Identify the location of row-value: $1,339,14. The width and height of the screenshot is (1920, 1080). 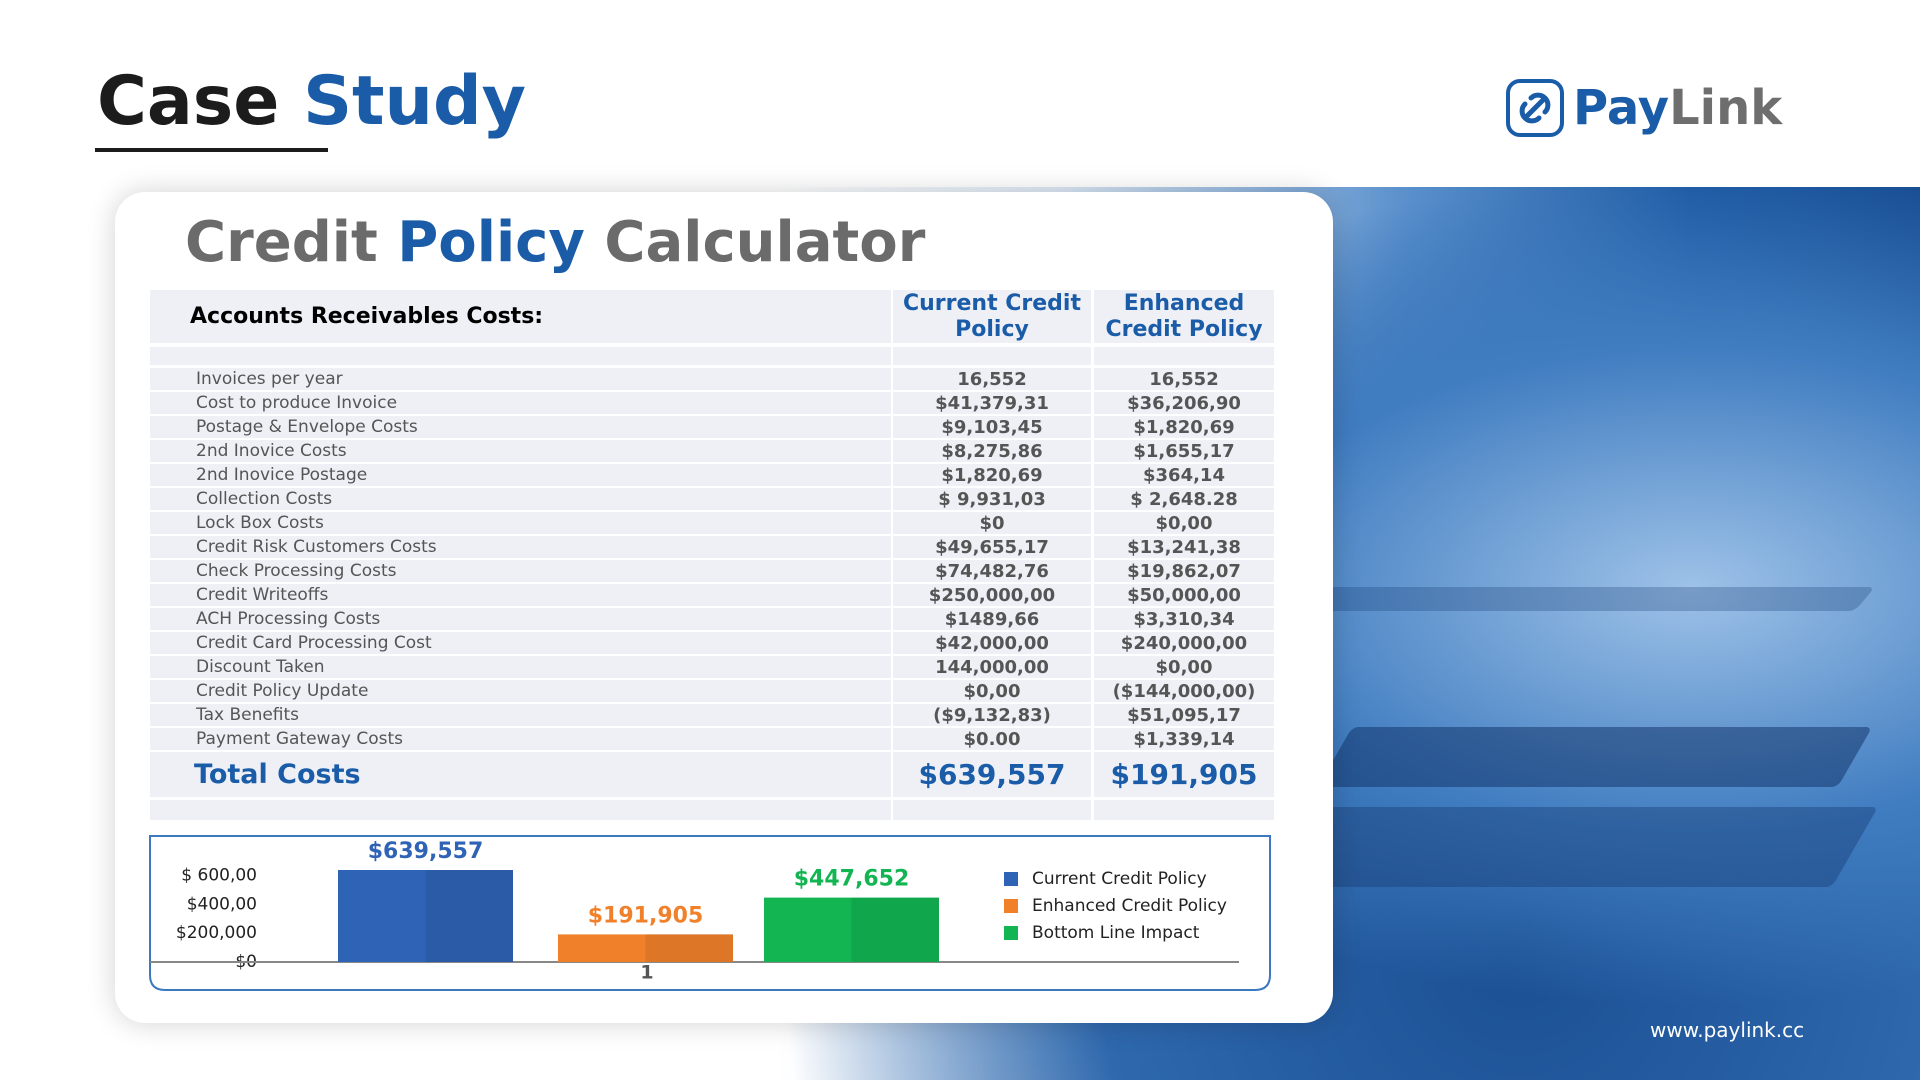
(1184, 739).